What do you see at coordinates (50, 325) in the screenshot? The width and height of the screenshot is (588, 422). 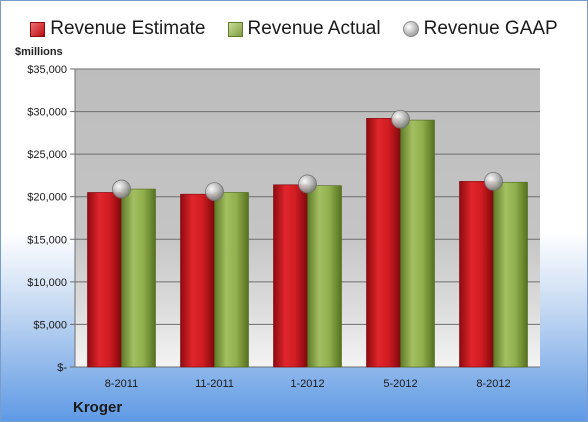 I see `y-tick-label: $5,000` at bounding box center [50, 325].